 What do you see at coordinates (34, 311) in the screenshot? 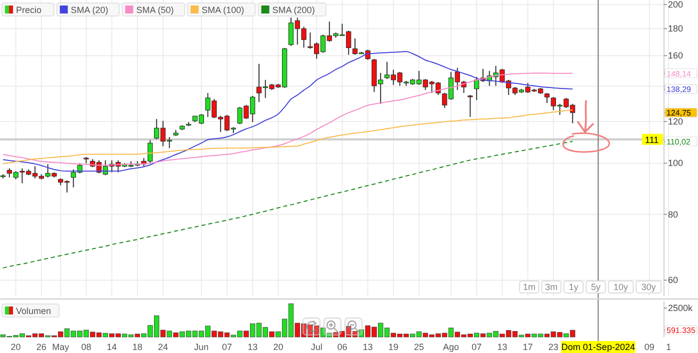
I see `legend-label: Volumen` at bounding box center [34, 311].